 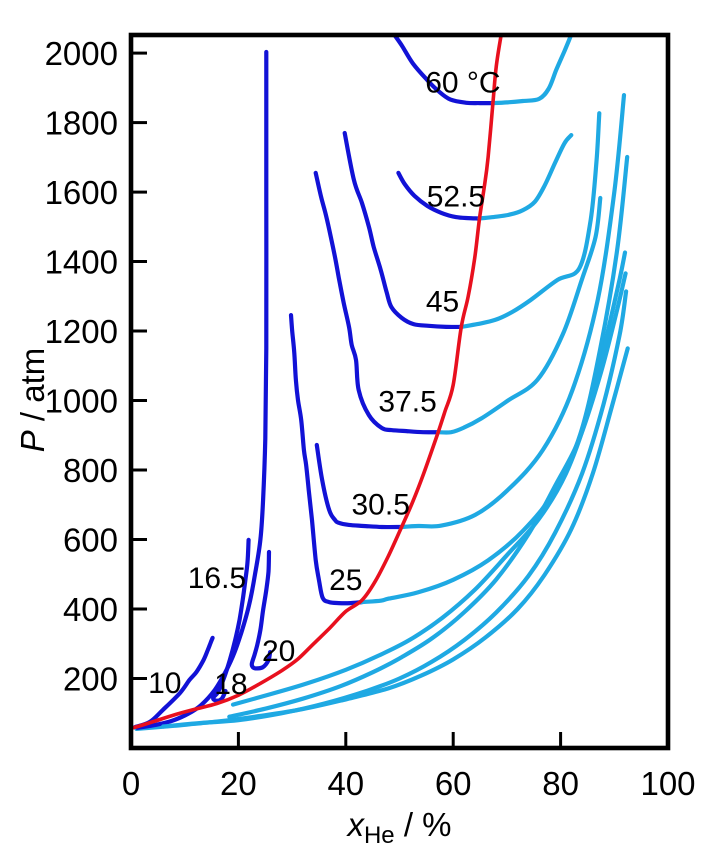 I want to click on isotherm-label-60: 60 °C, so click(x=462, y=83).